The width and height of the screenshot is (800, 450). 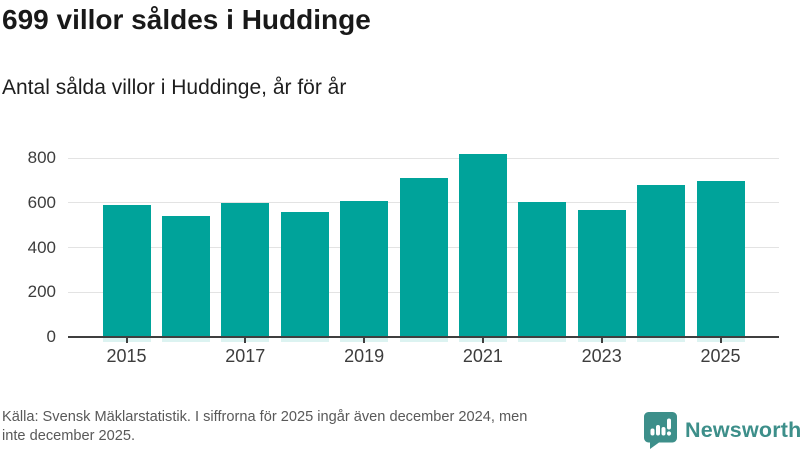 I want to click on bar-2024, so click(x=661, y=261).